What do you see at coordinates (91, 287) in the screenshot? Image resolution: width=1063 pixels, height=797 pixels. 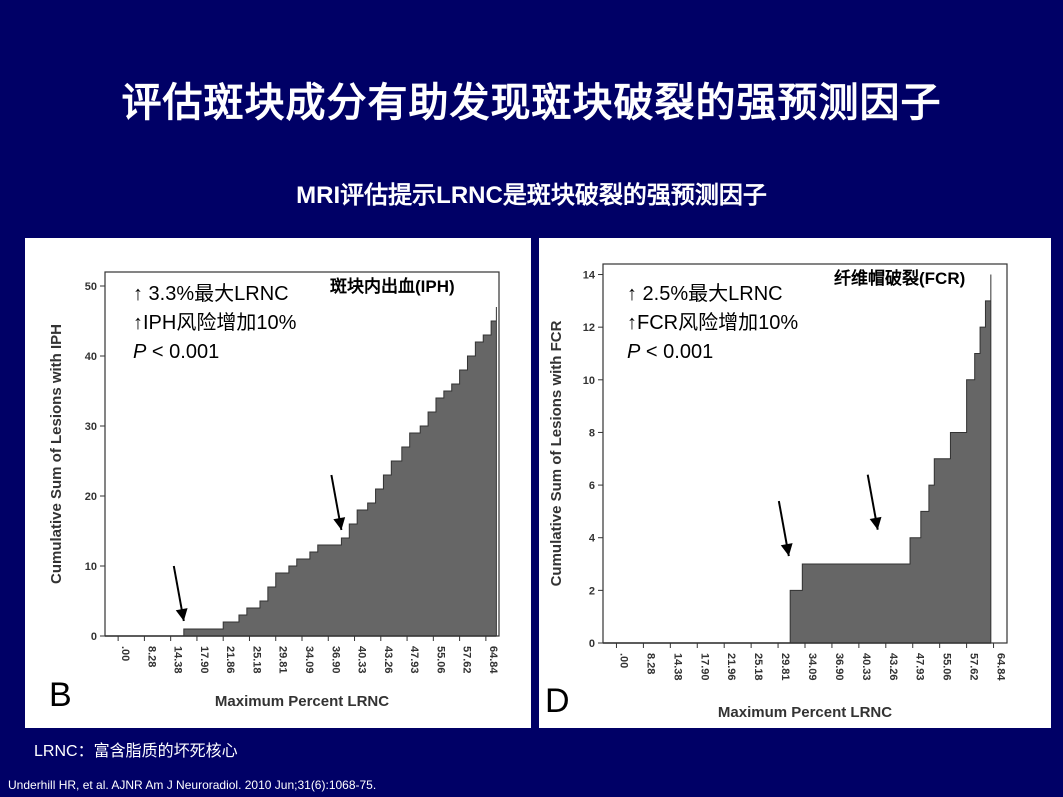 I see `y-tick-label: 50` at bounding box center [91, 287].